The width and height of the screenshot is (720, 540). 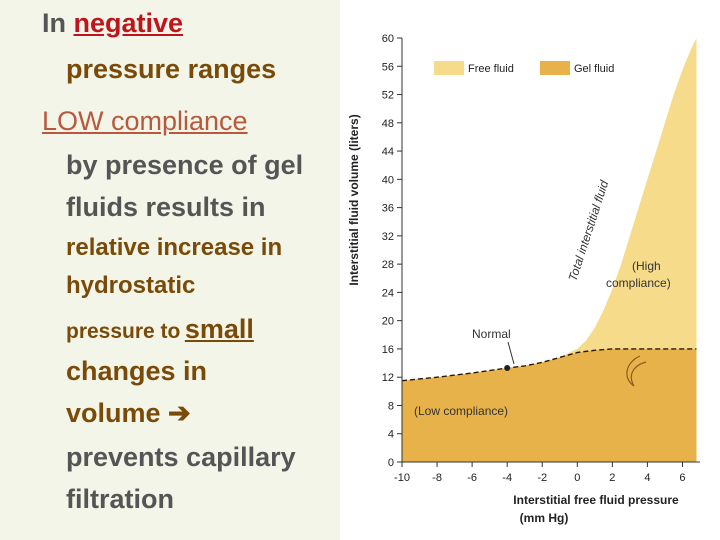 What do you see at coordinates (646, 266) in the screenshot?
I see `annotation-high-compliance-1: (High` at bounding box center [646, 266].